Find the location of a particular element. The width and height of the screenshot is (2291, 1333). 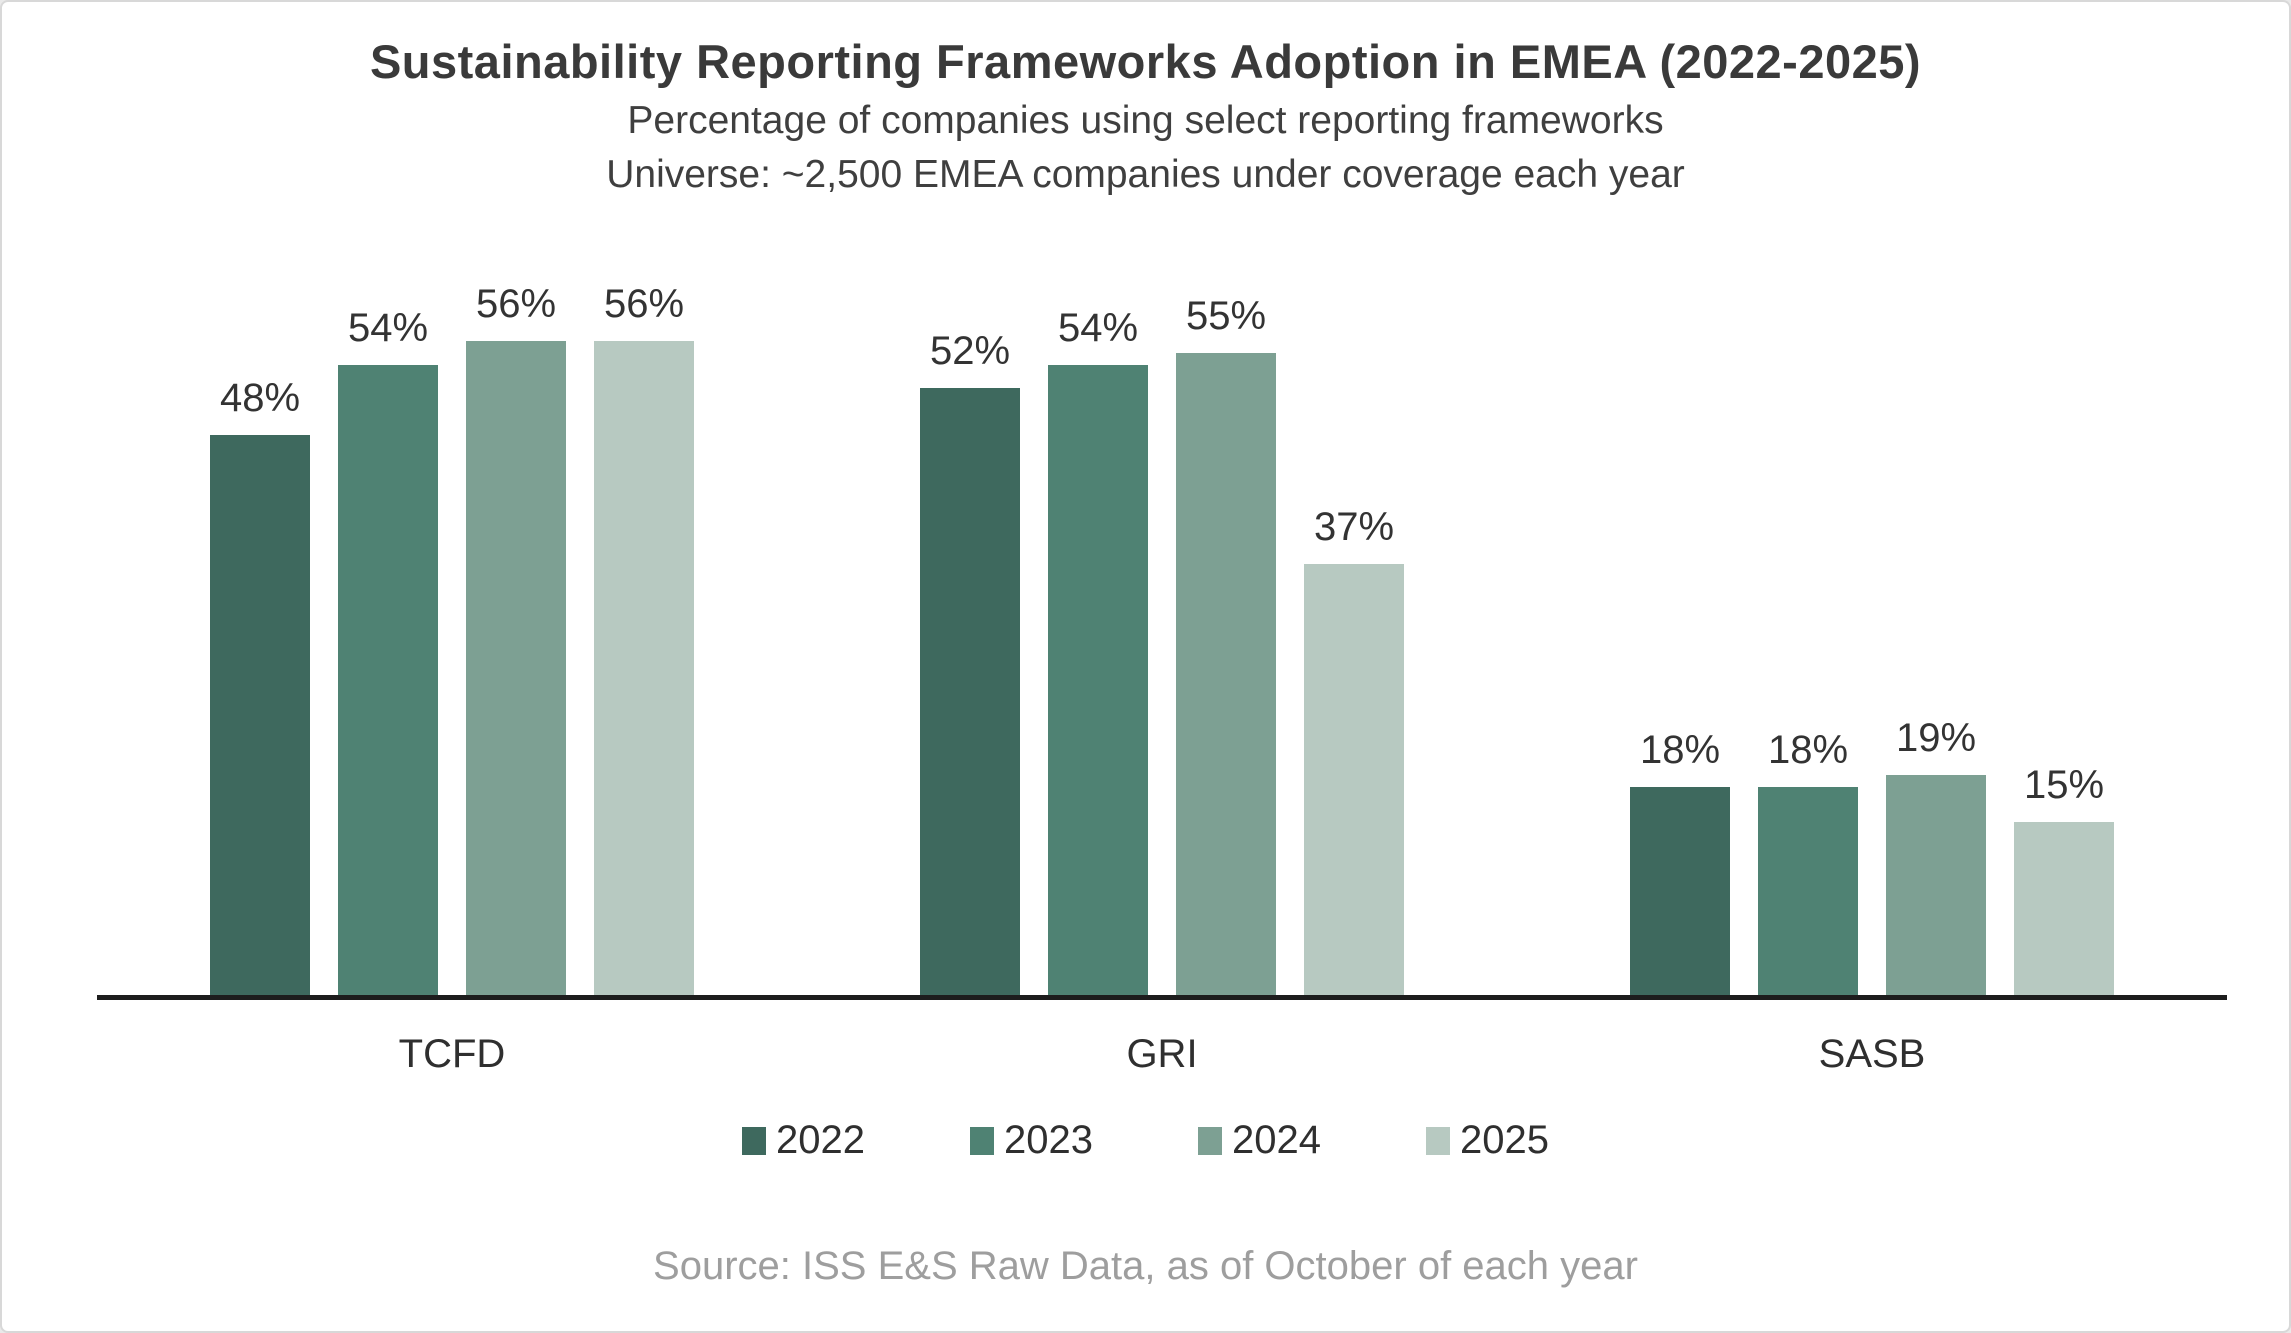

category-axis-labels: TCFD GRI SASB is located at coordinates (1162, 1054).